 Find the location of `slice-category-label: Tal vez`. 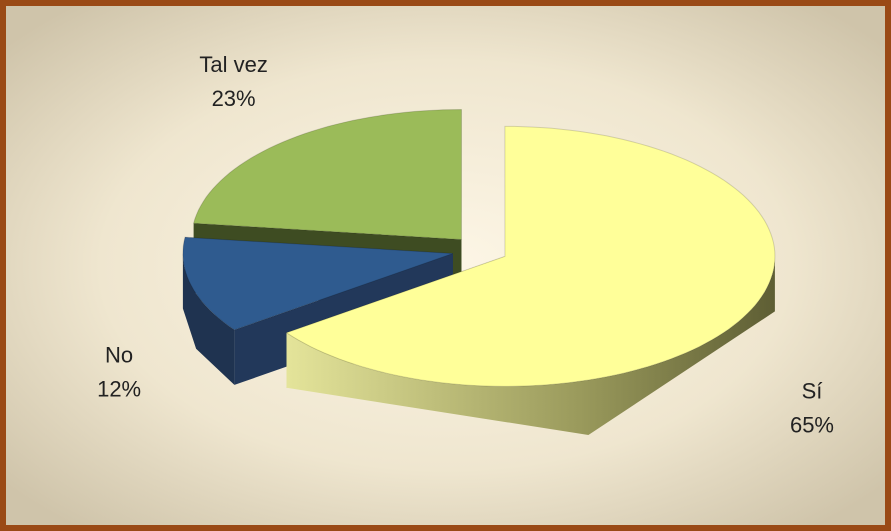

slice-category-label: Tal vez is located at coordinates (233, 64).